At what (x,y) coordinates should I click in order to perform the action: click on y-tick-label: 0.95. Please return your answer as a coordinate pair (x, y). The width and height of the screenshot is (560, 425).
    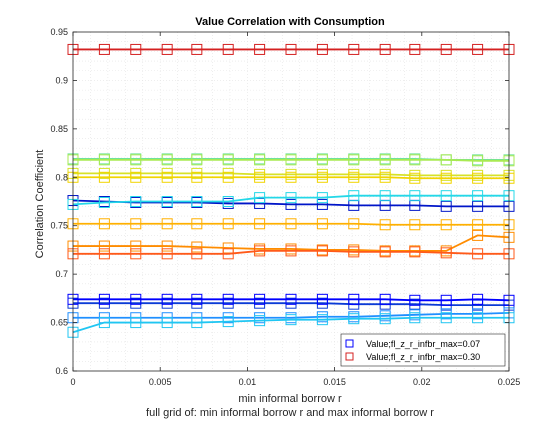
    Looking at the image, I should click on (59, 32).